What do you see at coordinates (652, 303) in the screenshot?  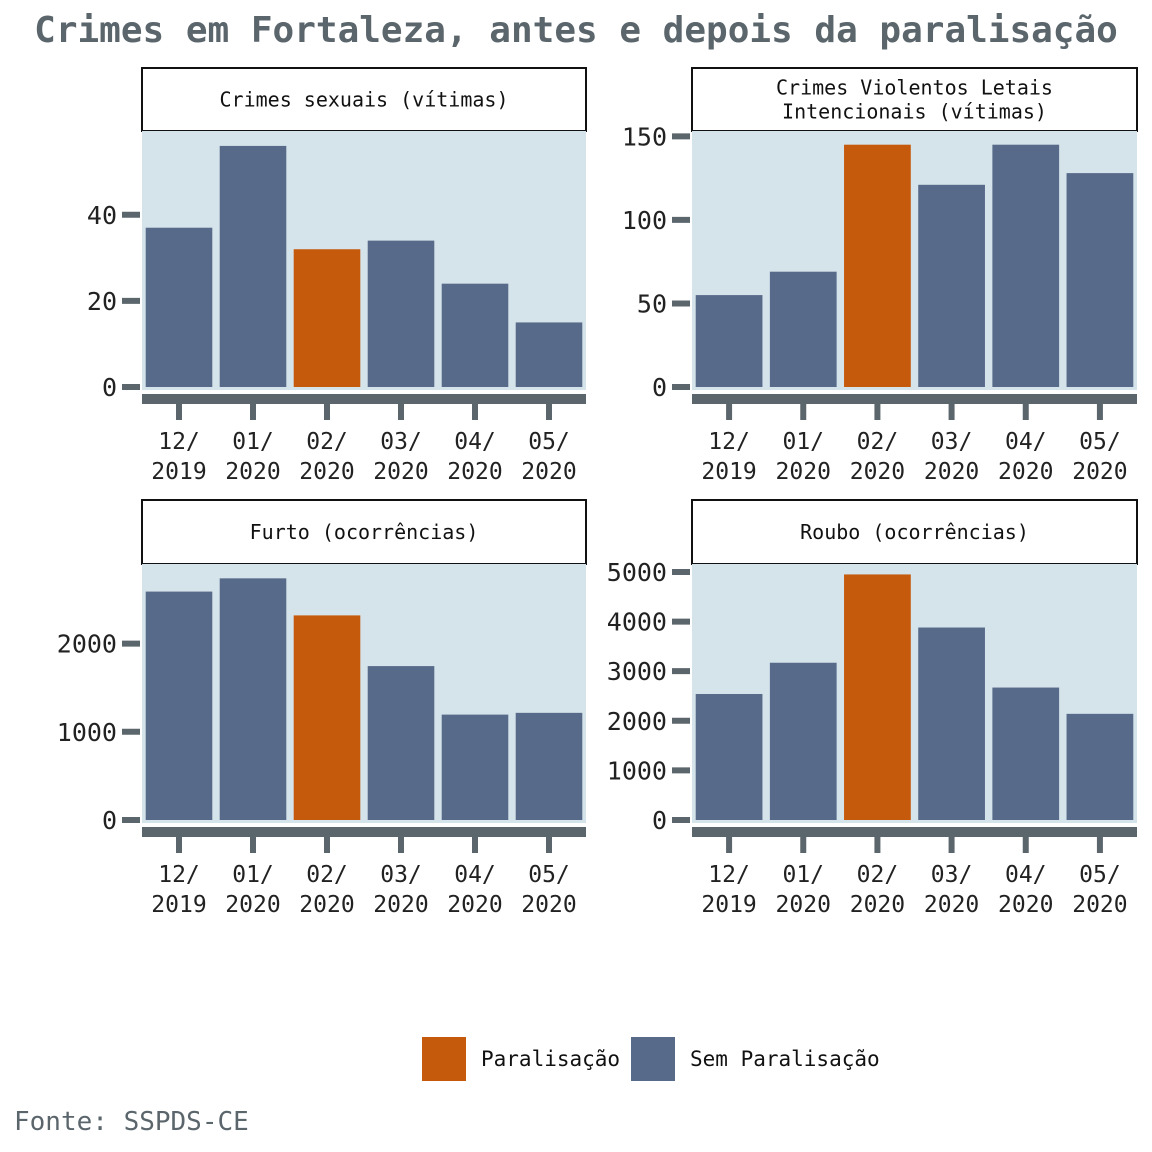 I see `y-tick-label: 50` at bounding box center [652, 303].